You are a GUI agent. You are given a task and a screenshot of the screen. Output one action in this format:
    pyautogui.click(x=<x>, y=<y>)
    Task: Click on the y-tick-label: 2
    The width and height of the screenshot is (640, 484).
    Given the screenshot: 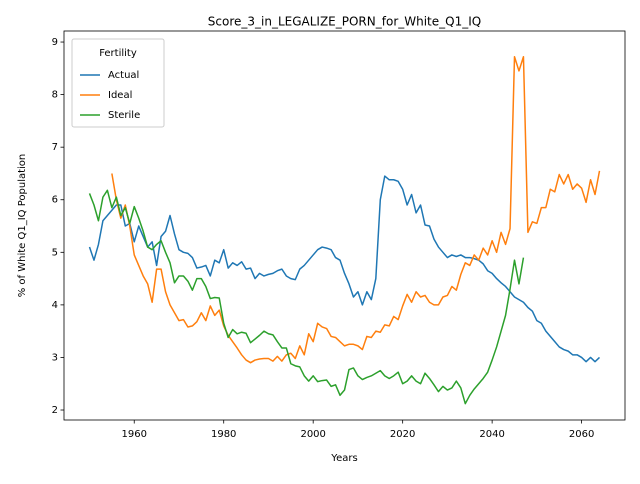 What is the action you would take?
    pyautogui.click(x=55, y=410)
    